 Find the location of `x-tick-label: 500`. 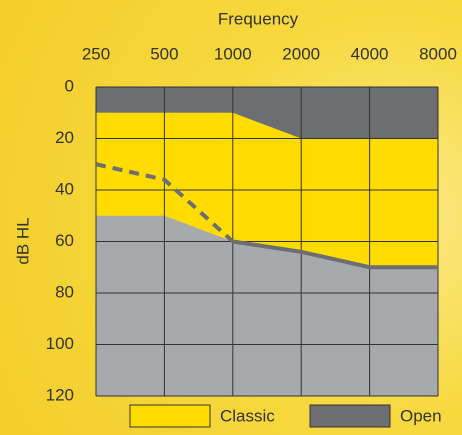

x-tick-label: 500 is located at coordinates (164, 53).